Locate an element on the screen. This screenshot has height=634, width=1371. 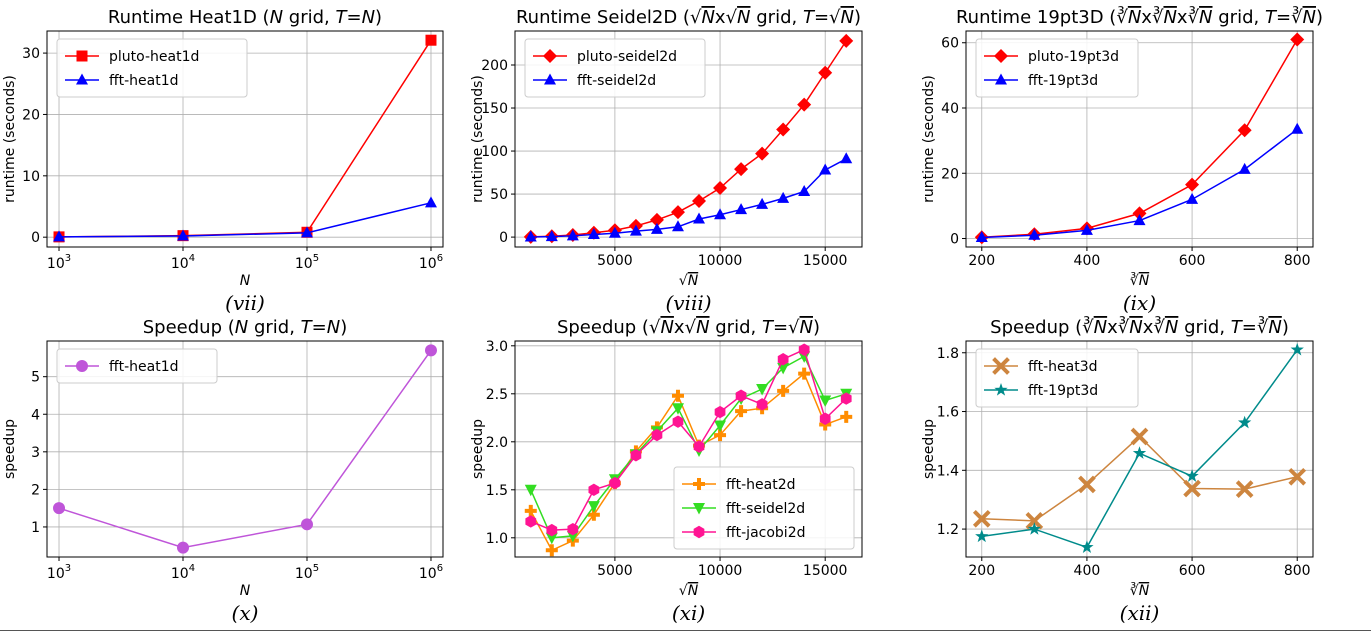
legend-label: fft-seidel2d is located at coordinates (765, 509).